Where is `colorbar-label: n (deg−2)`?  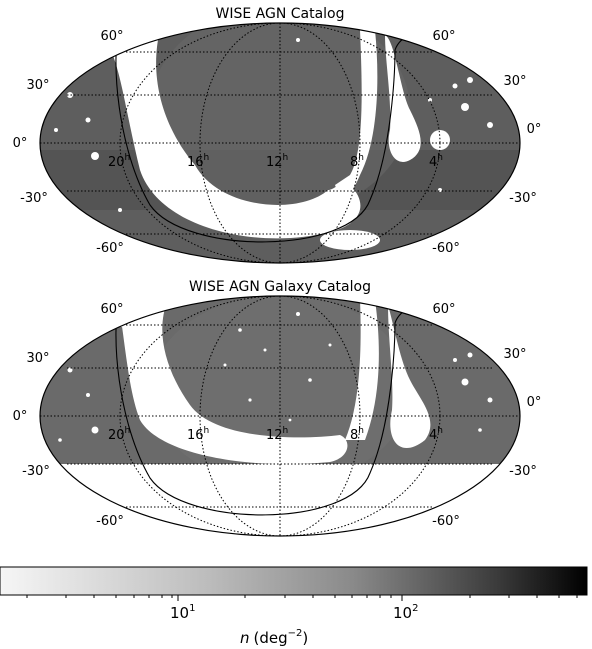
colorbar-label: n (deg−2) is located at coordinates (274, 637).